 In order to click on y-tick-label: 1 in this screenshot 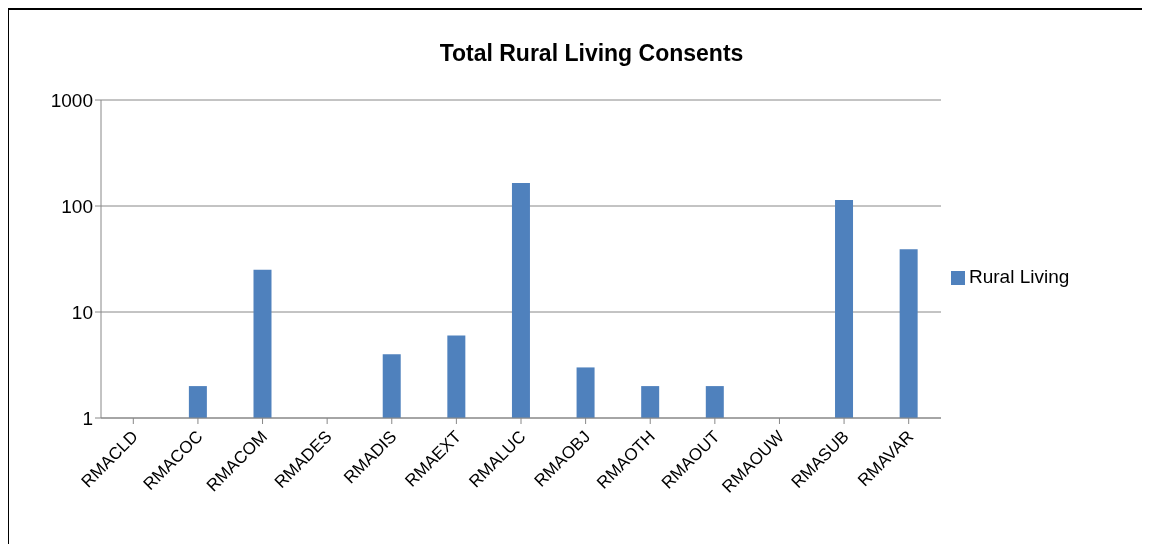, I will do `click(87, 418)`.